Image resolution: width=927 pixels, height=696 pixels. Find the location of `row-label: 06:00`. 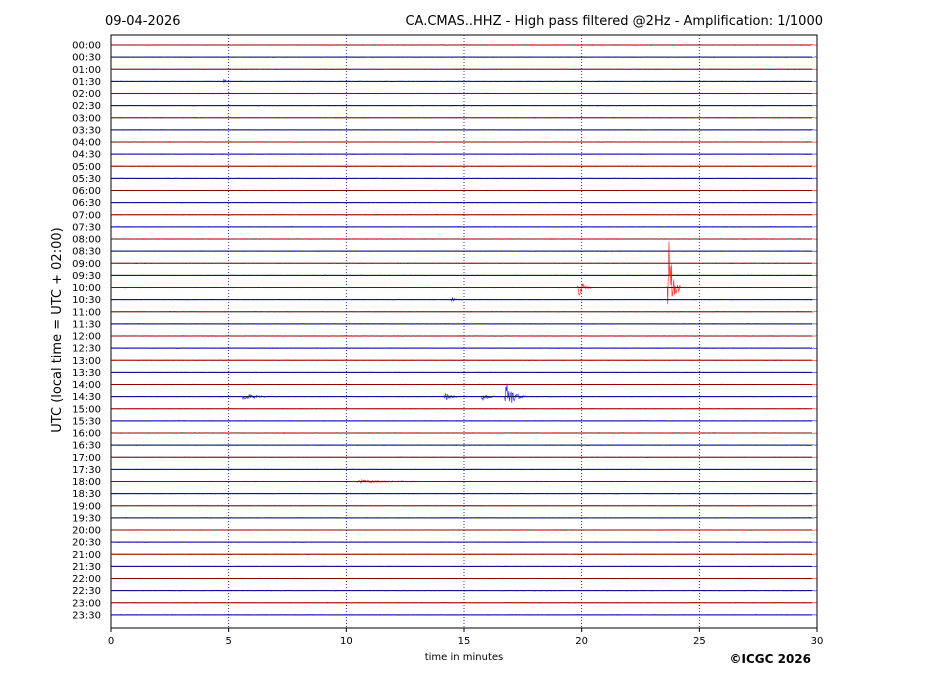

row-label: 06:00 is located at coordinates (86, 191).